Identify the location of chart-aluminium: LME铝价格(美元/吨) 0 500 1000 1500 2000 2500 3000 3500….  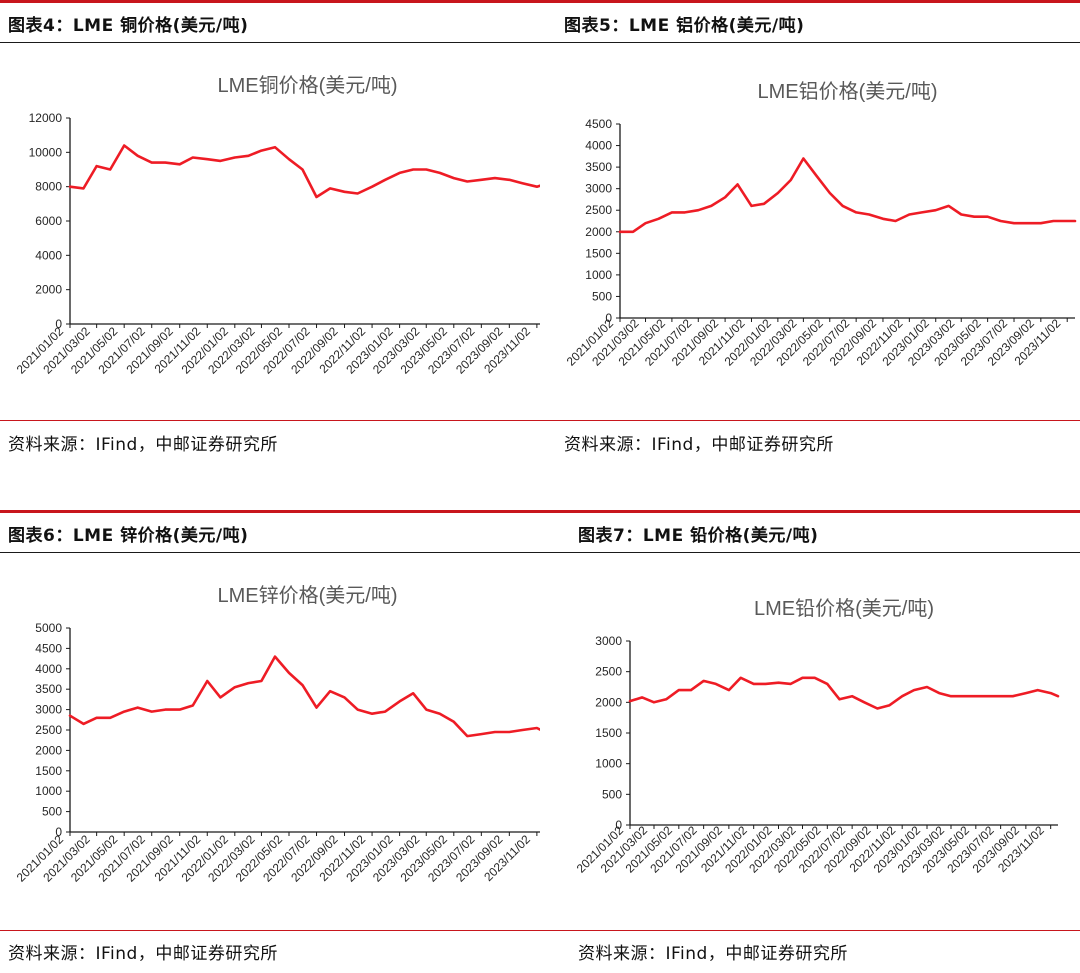
(820, 224).